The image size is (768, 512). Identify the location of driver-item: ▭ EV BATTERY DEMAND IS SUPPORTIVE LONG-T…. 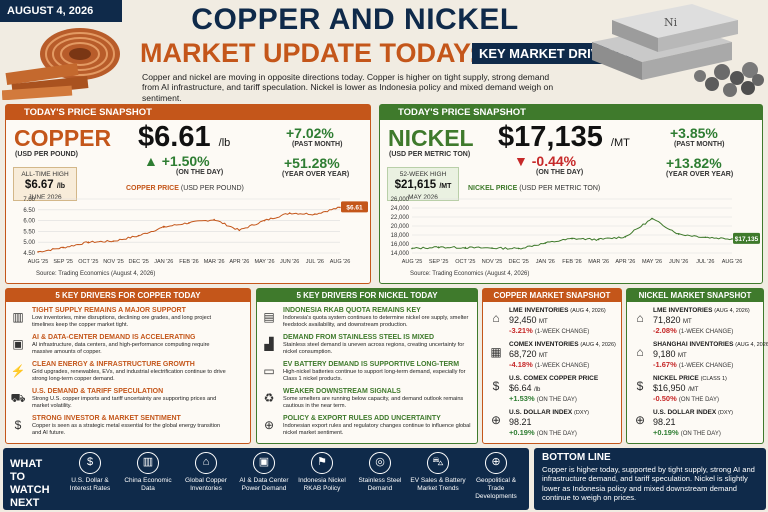
(368, 374).